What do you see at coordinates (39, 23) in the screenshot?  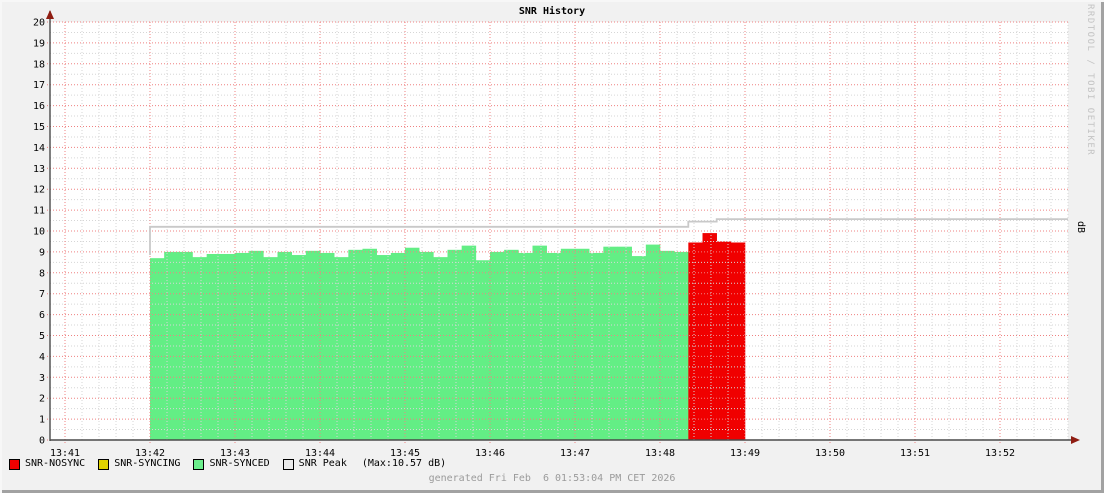 I see `svg-text: 20` at bounding box center [39, 23].